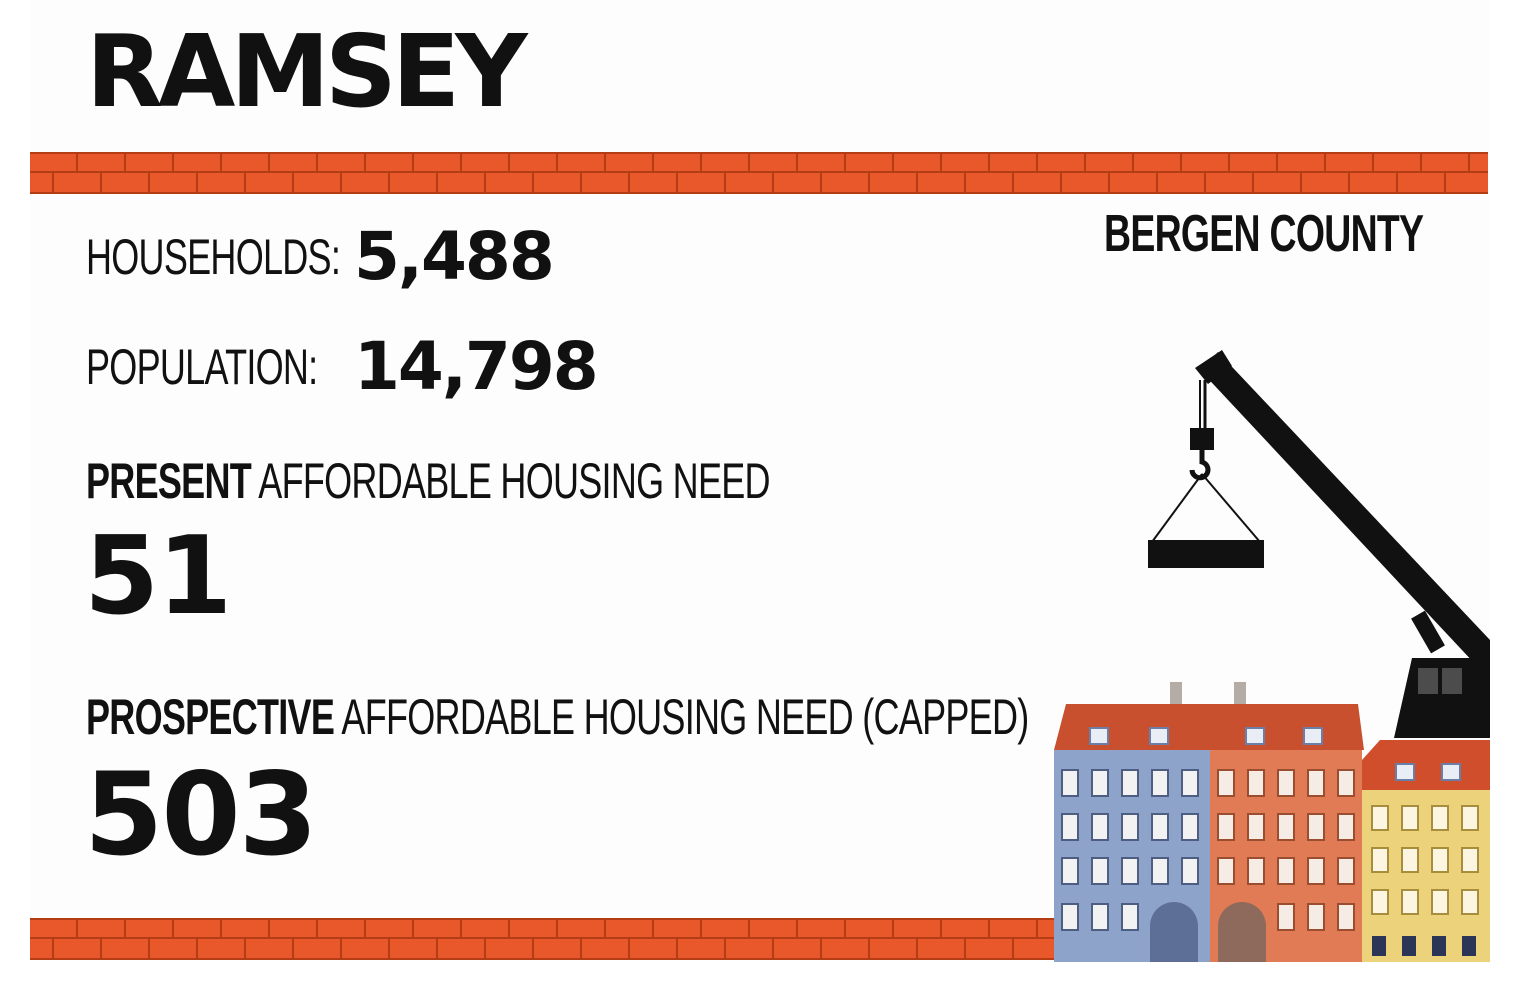  Describe the element at coordinates (169, 481) in the screenshot. I see `present-need-label-bold: PRESENT` at that location.